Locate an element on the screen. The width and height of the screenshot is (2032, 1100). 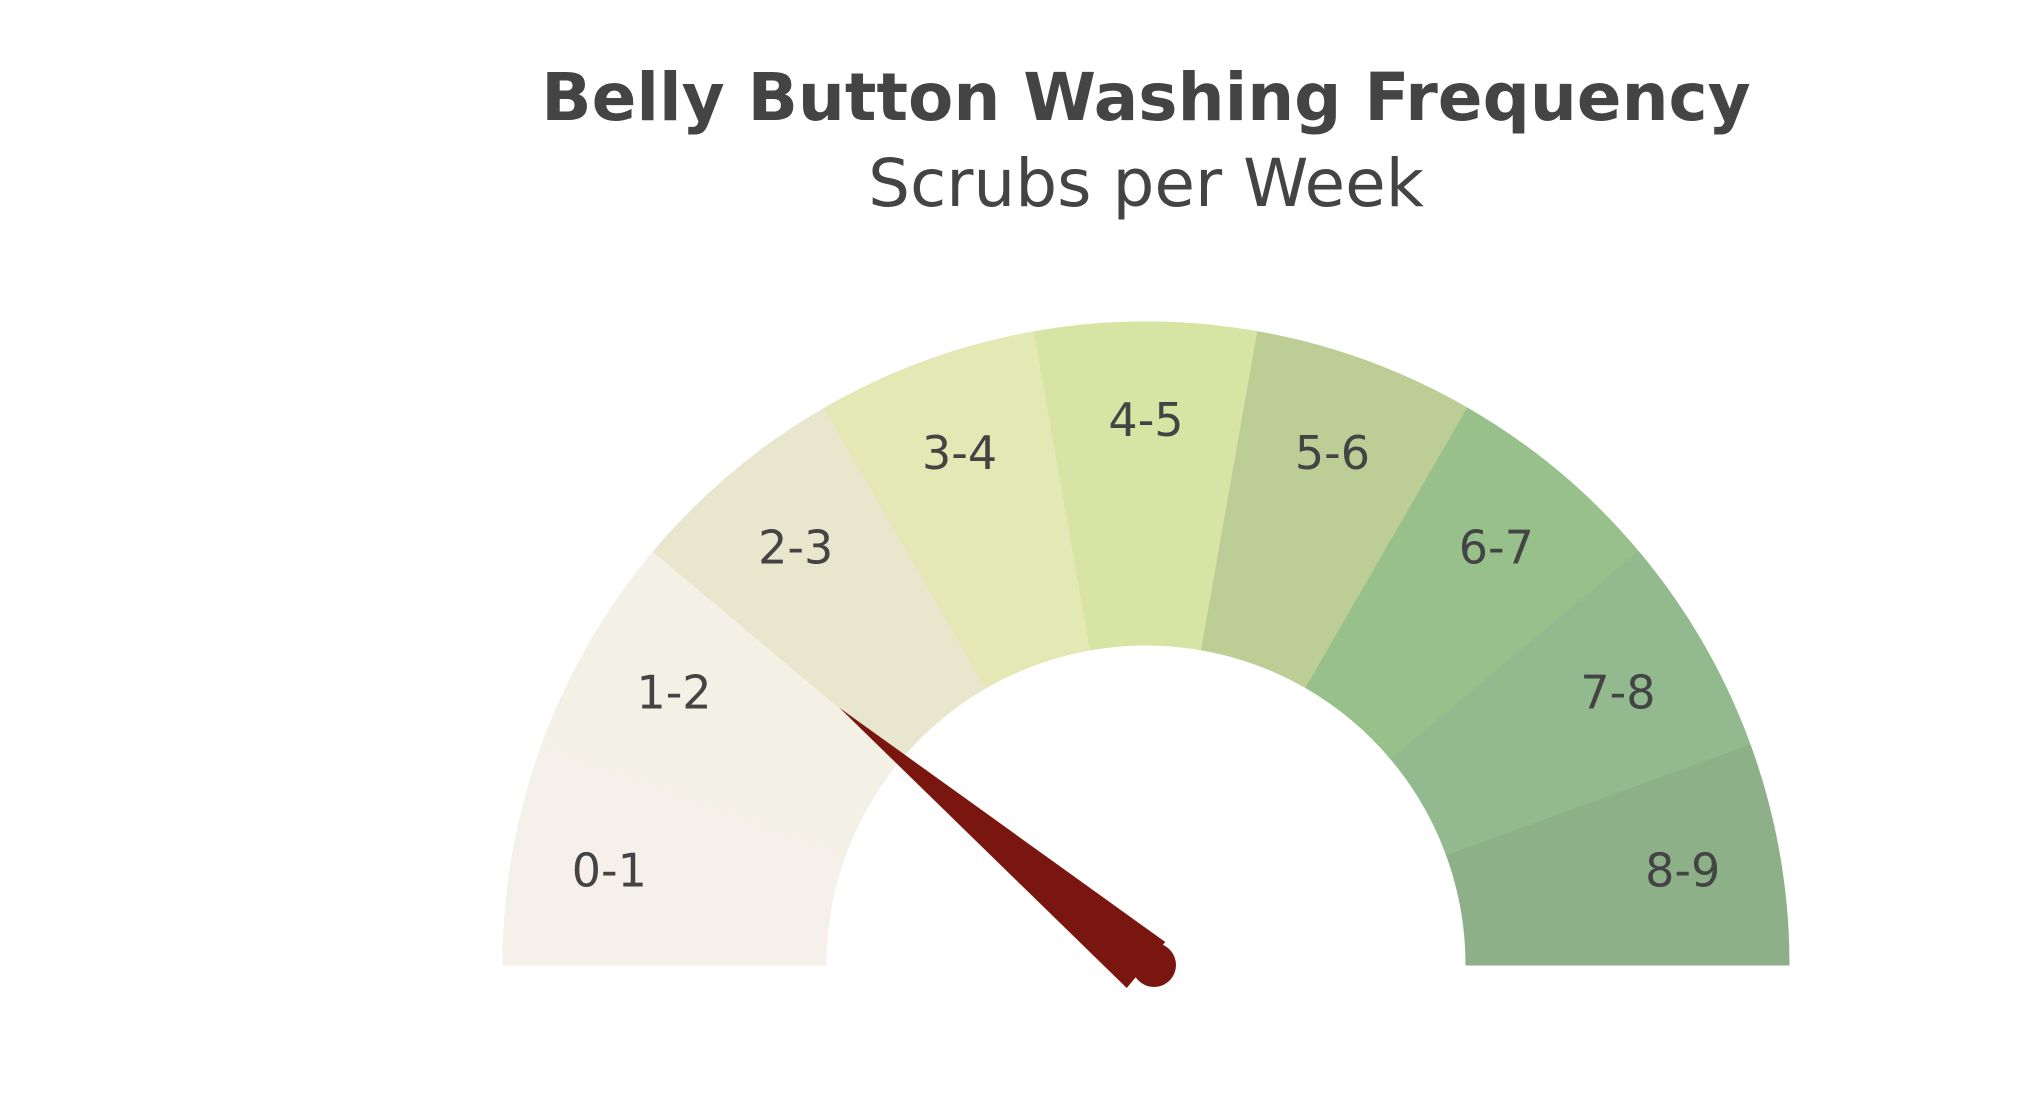
chart-title: Belly Button Washing Frequency is located at coordinates (1145, 97).